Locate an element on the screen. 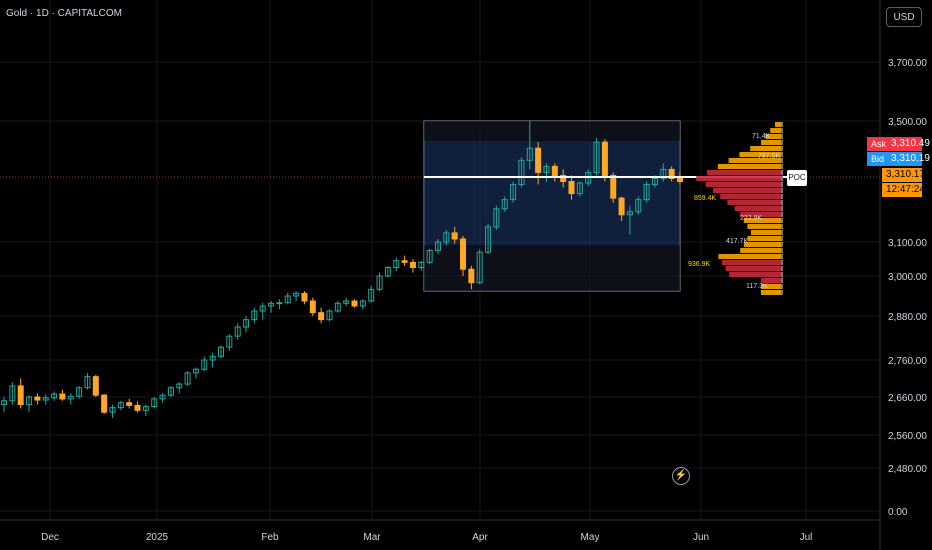  poc-label: POC is located at coordinates (797, 178).